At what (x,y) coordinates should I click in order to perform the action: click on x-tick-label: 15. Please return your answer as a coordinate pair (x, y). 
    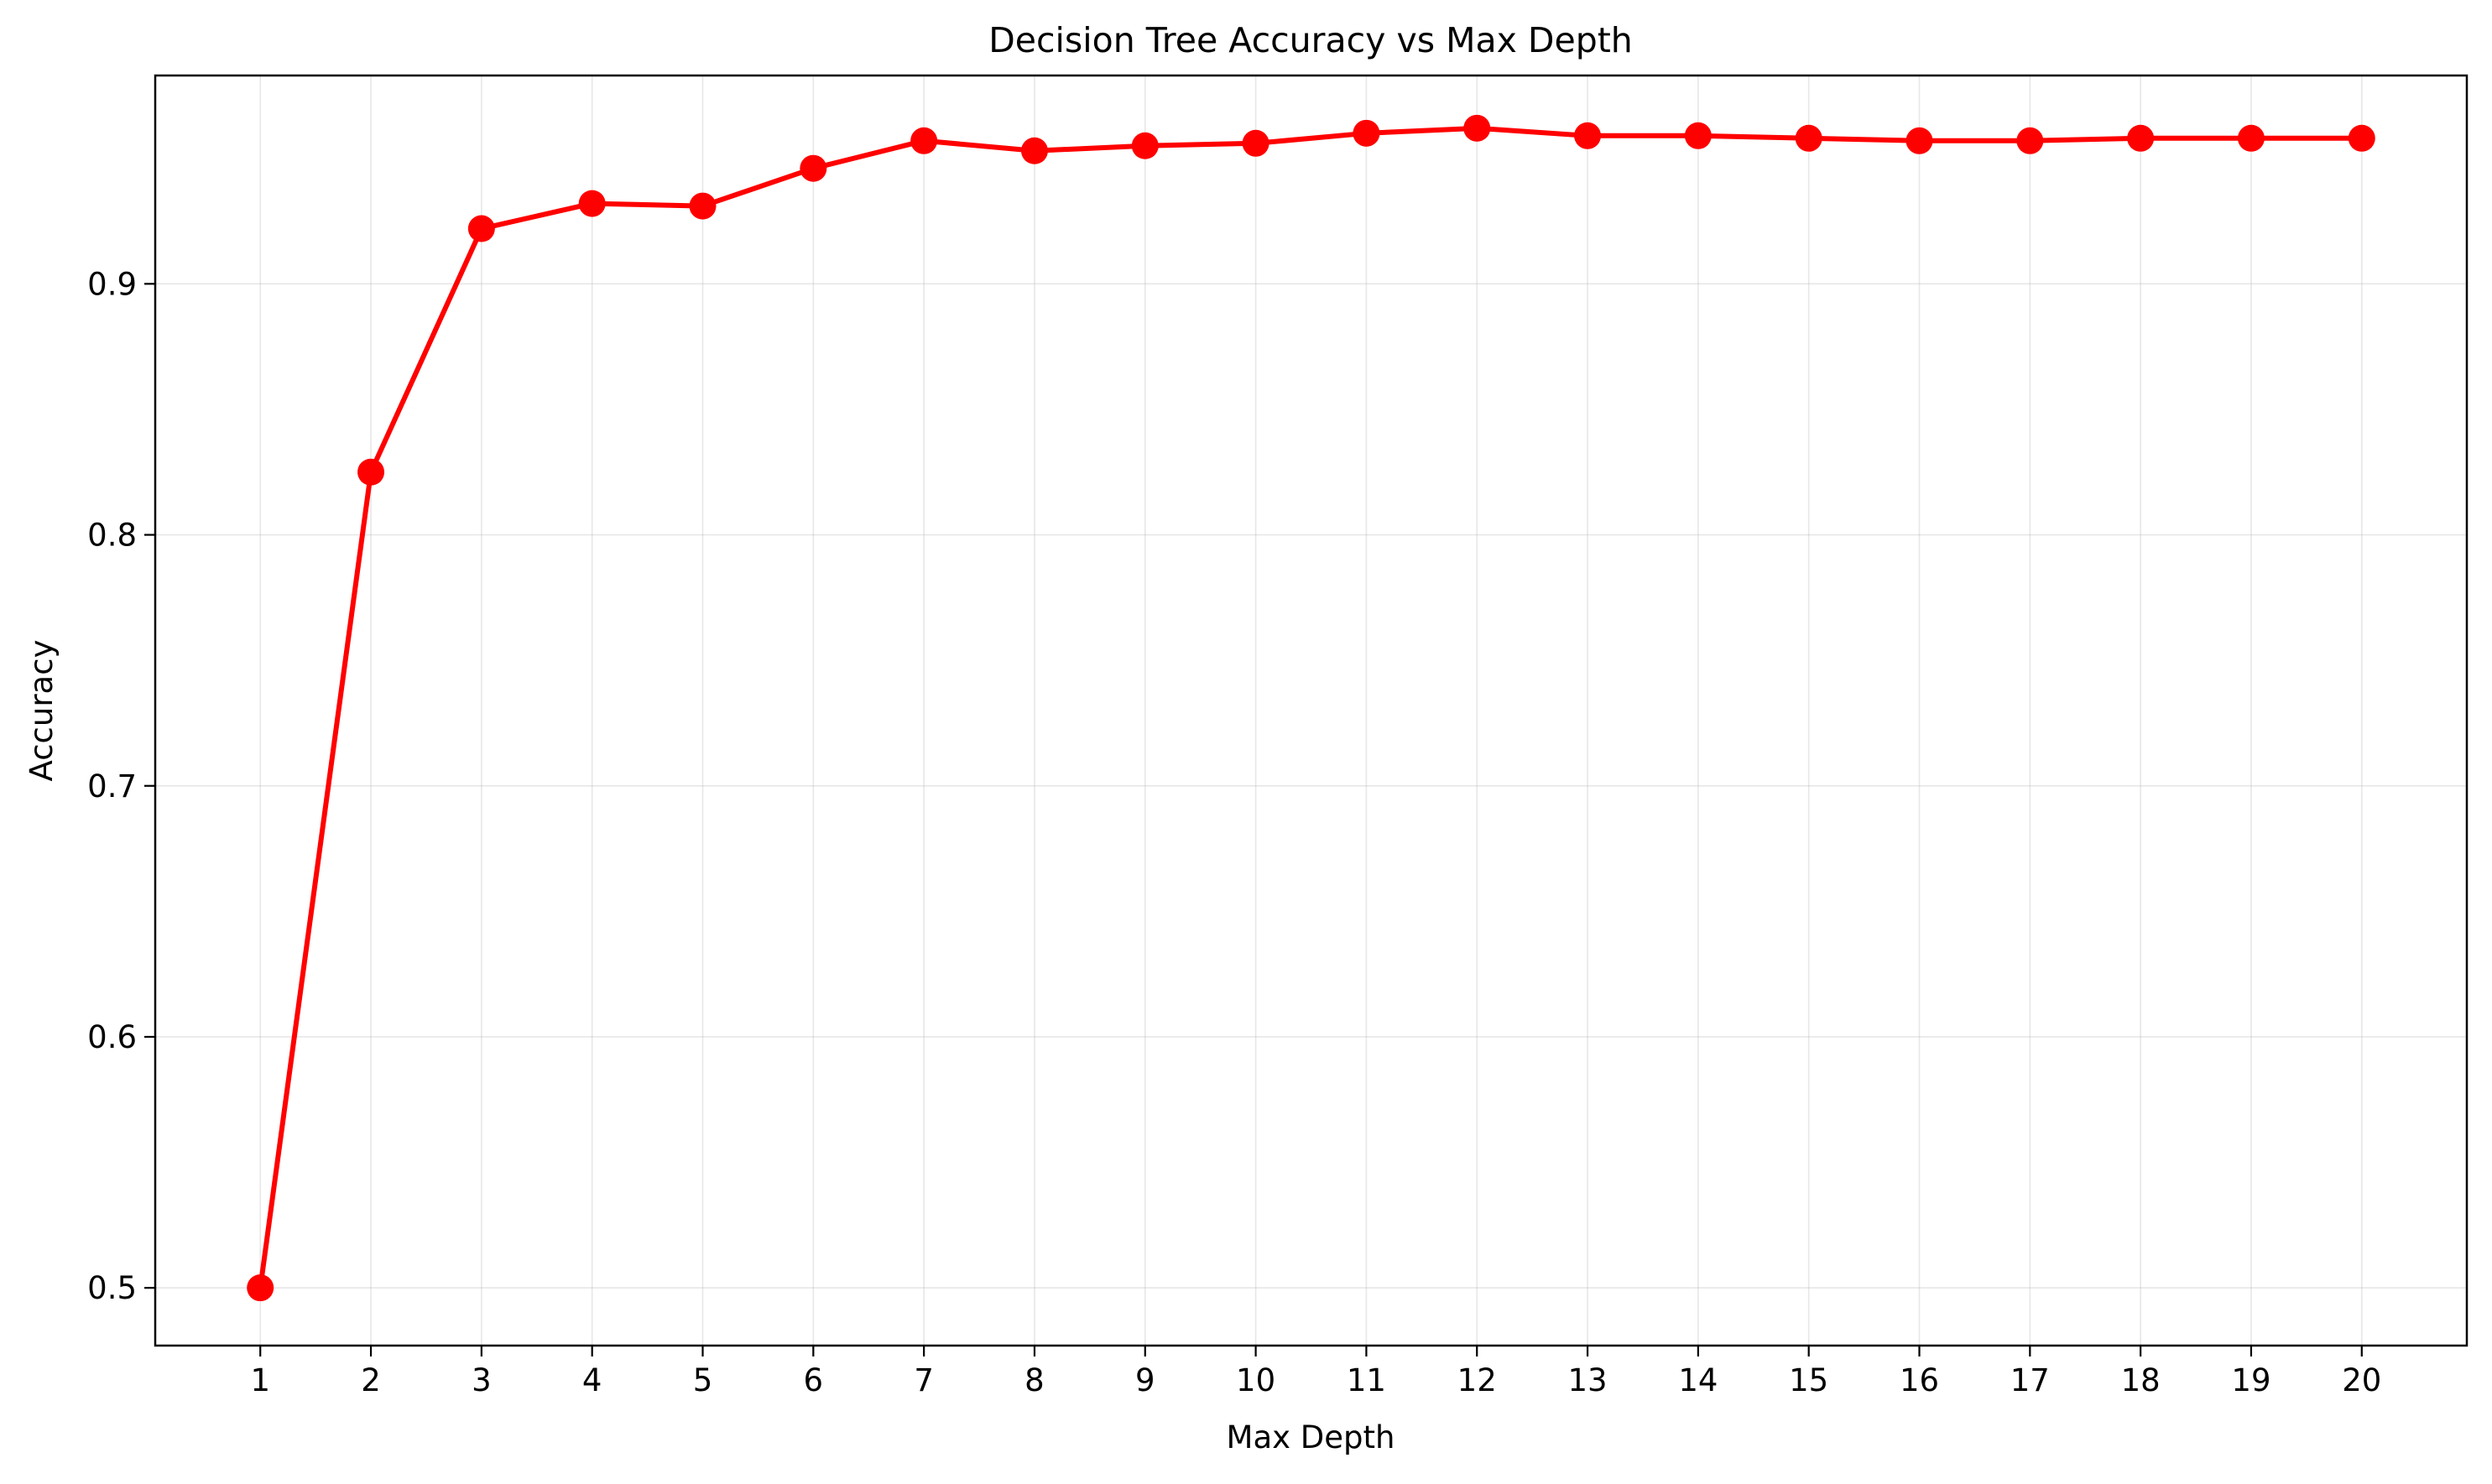
    Looking at the image, I should click on (1808, 1380).